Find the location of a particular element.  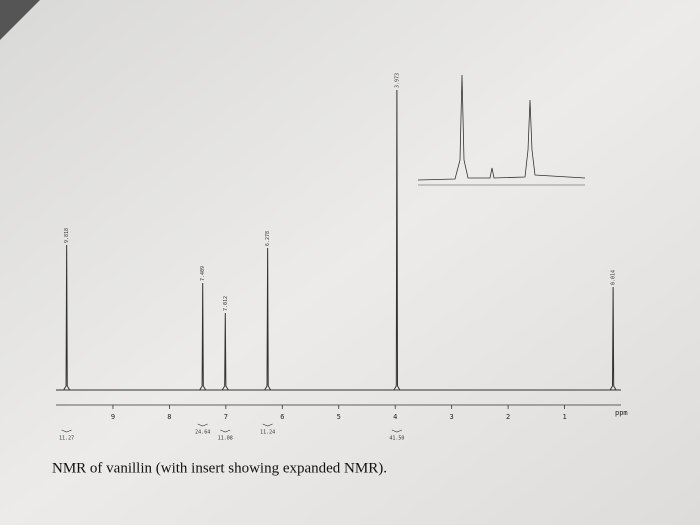

integration-label: 11.08 is located at coordinates (225, 439).